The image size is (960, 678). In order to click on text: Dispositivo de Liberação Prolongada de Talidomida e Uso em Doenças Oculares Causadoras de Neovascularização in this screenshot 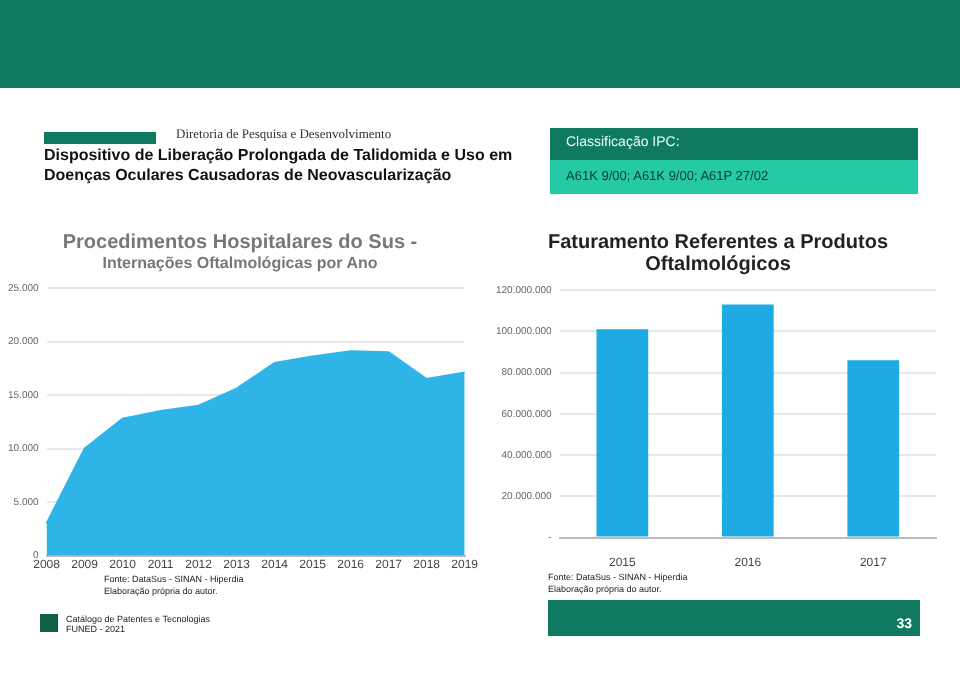, I will do `click(279, 166)`.